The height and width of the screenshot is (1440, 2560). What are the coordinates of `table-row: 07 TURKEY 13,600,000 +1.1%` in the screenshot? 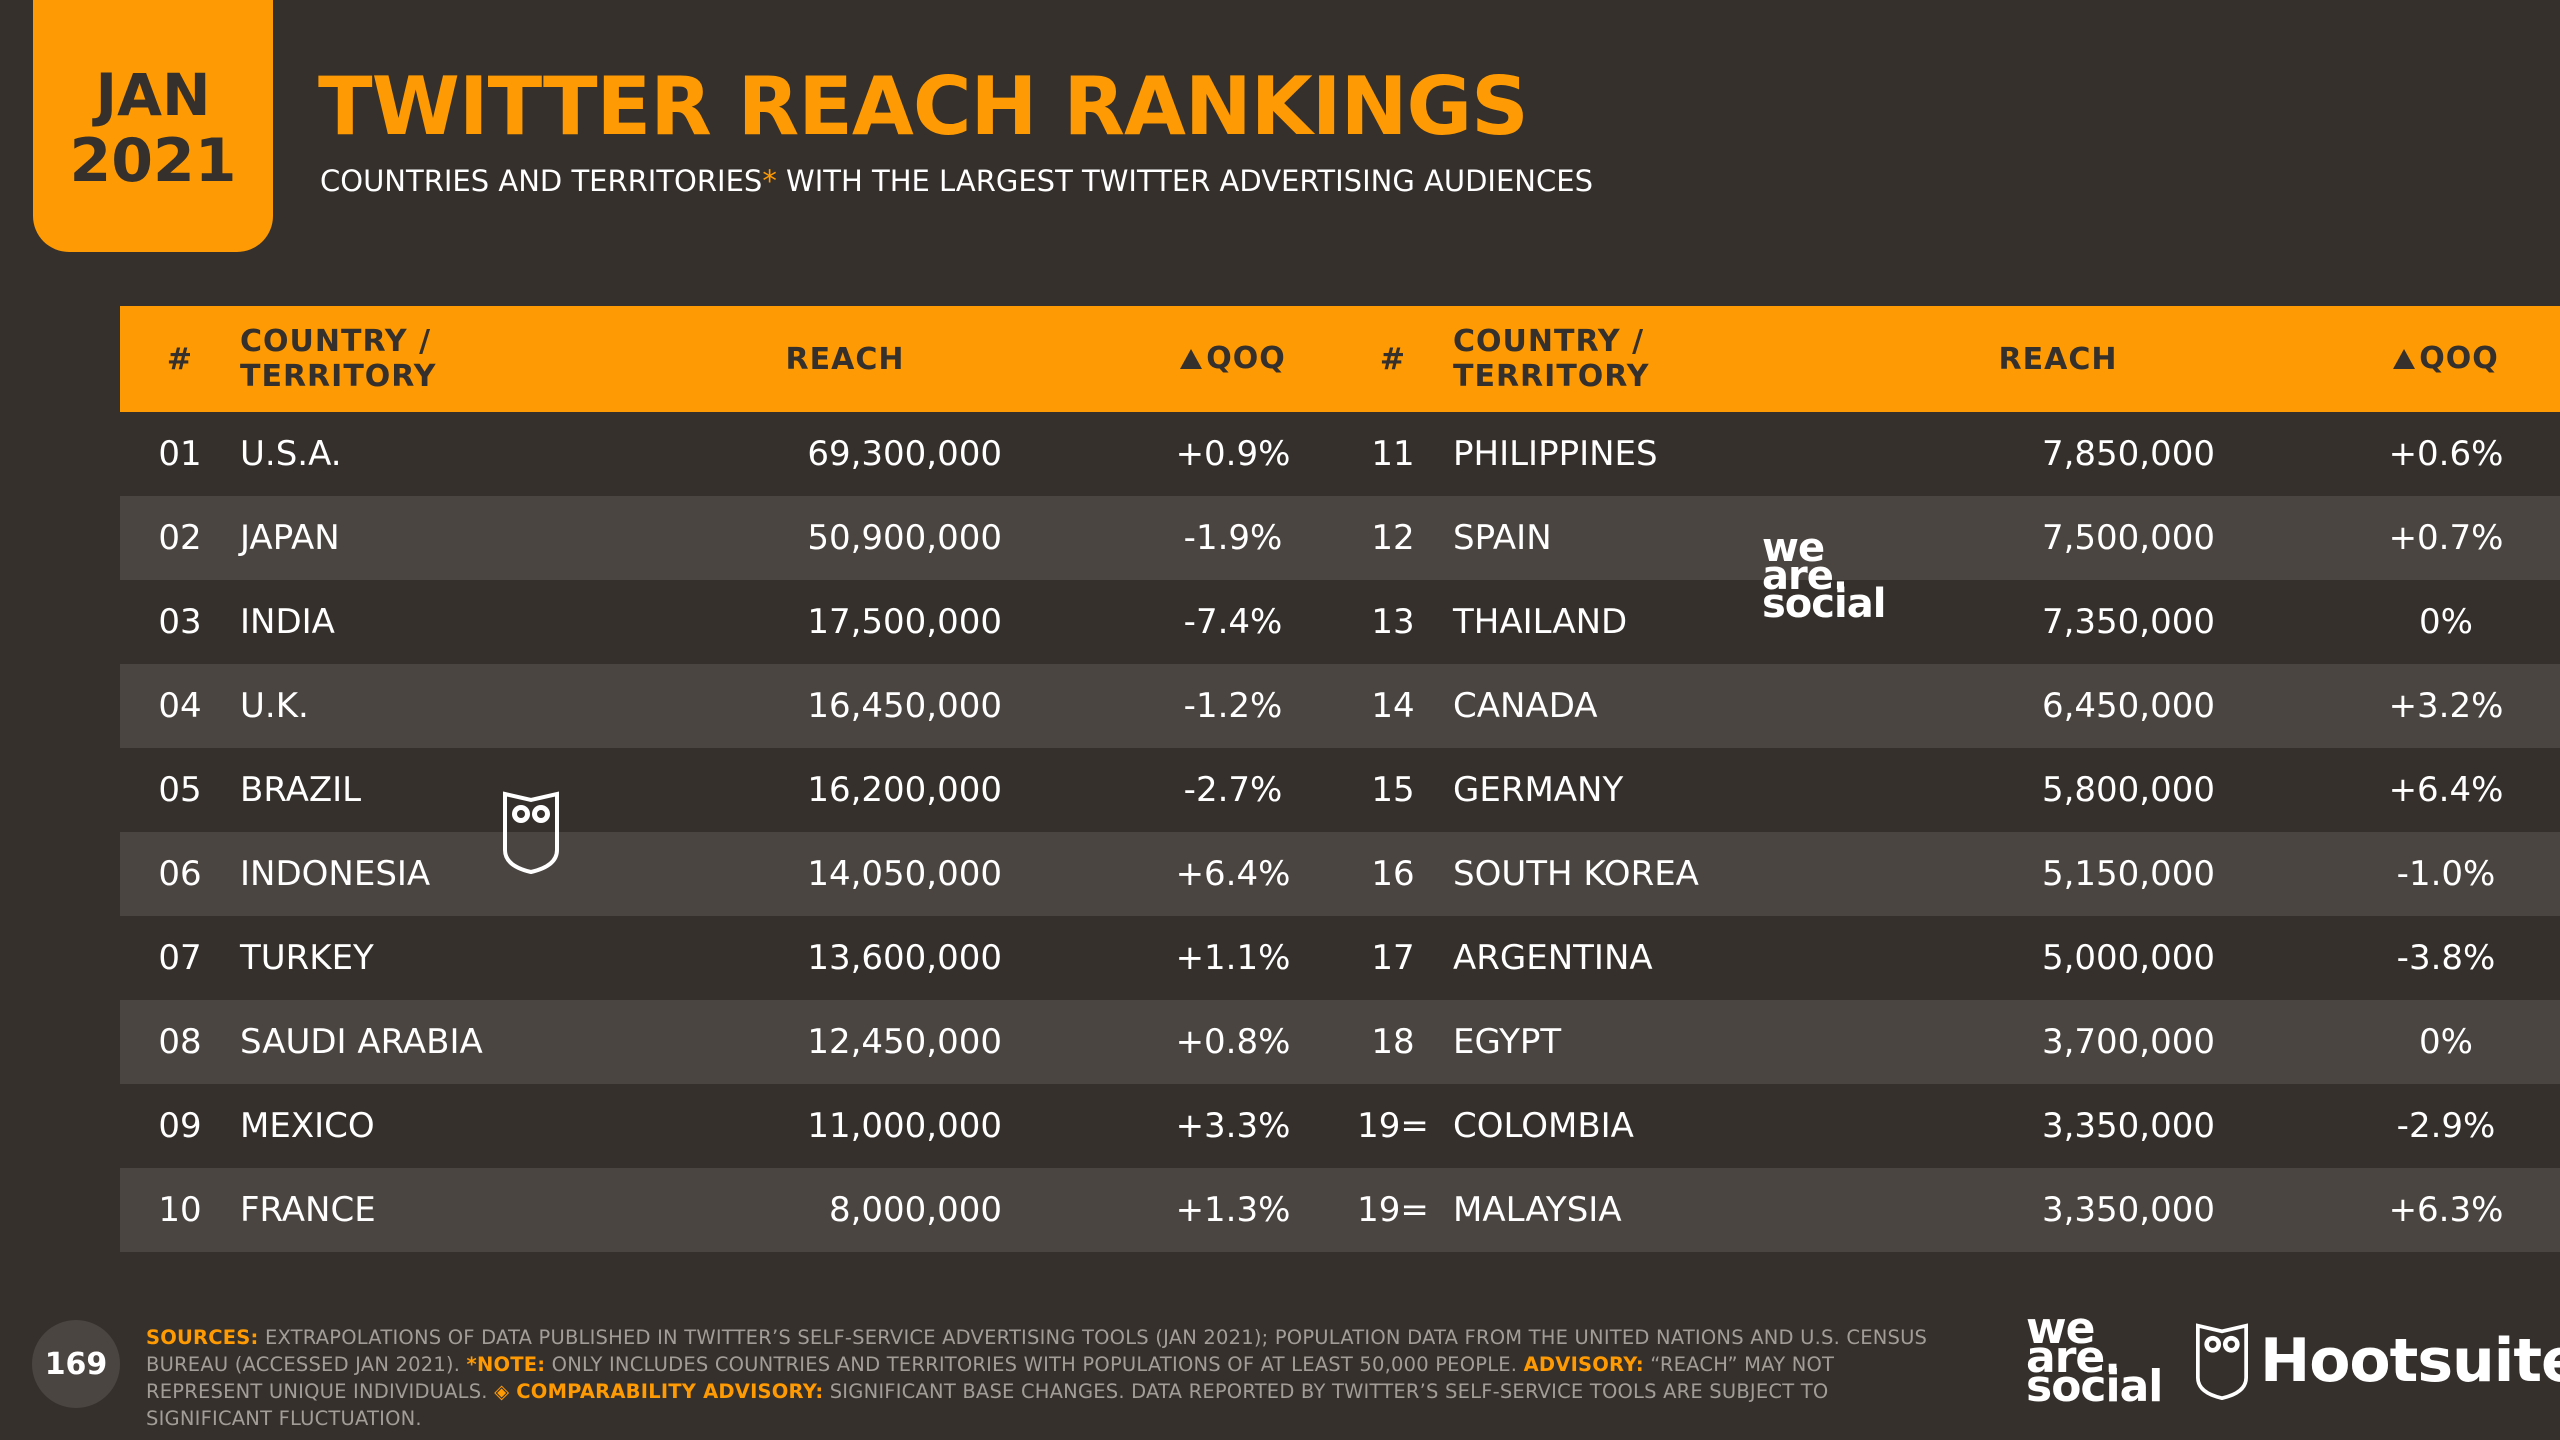 It's located at (753, 958).